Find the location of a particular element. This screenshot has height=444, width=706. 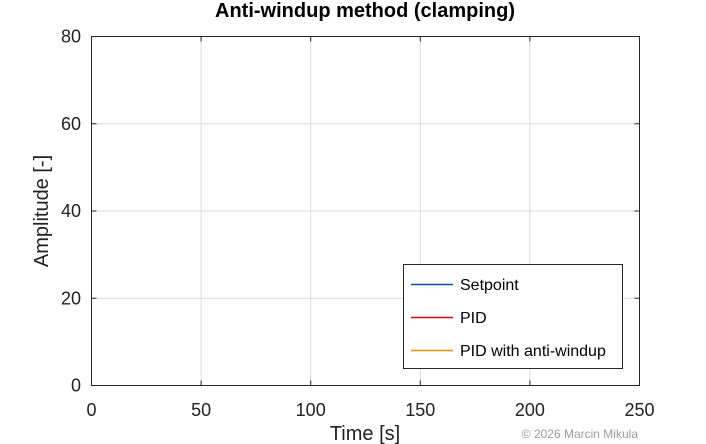

x-tick-label: 50 is located at coordinates (201, 410).